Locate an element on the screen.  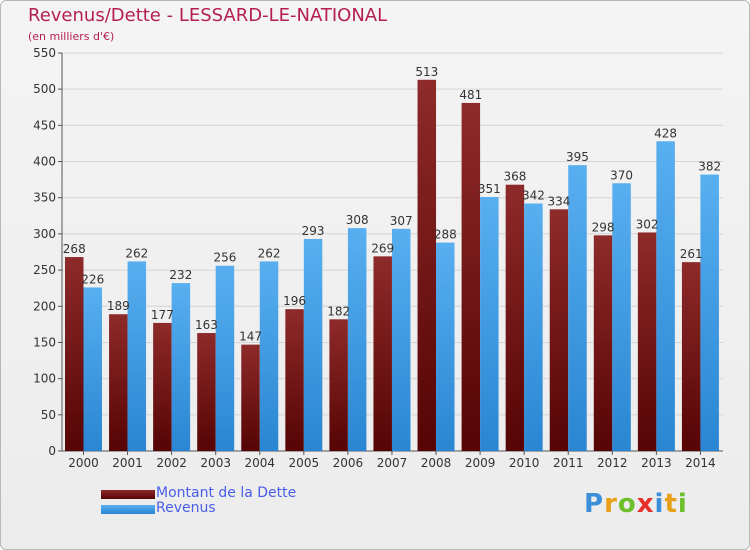
data-label-revenue: 428 is located at coordinates (665, 133).